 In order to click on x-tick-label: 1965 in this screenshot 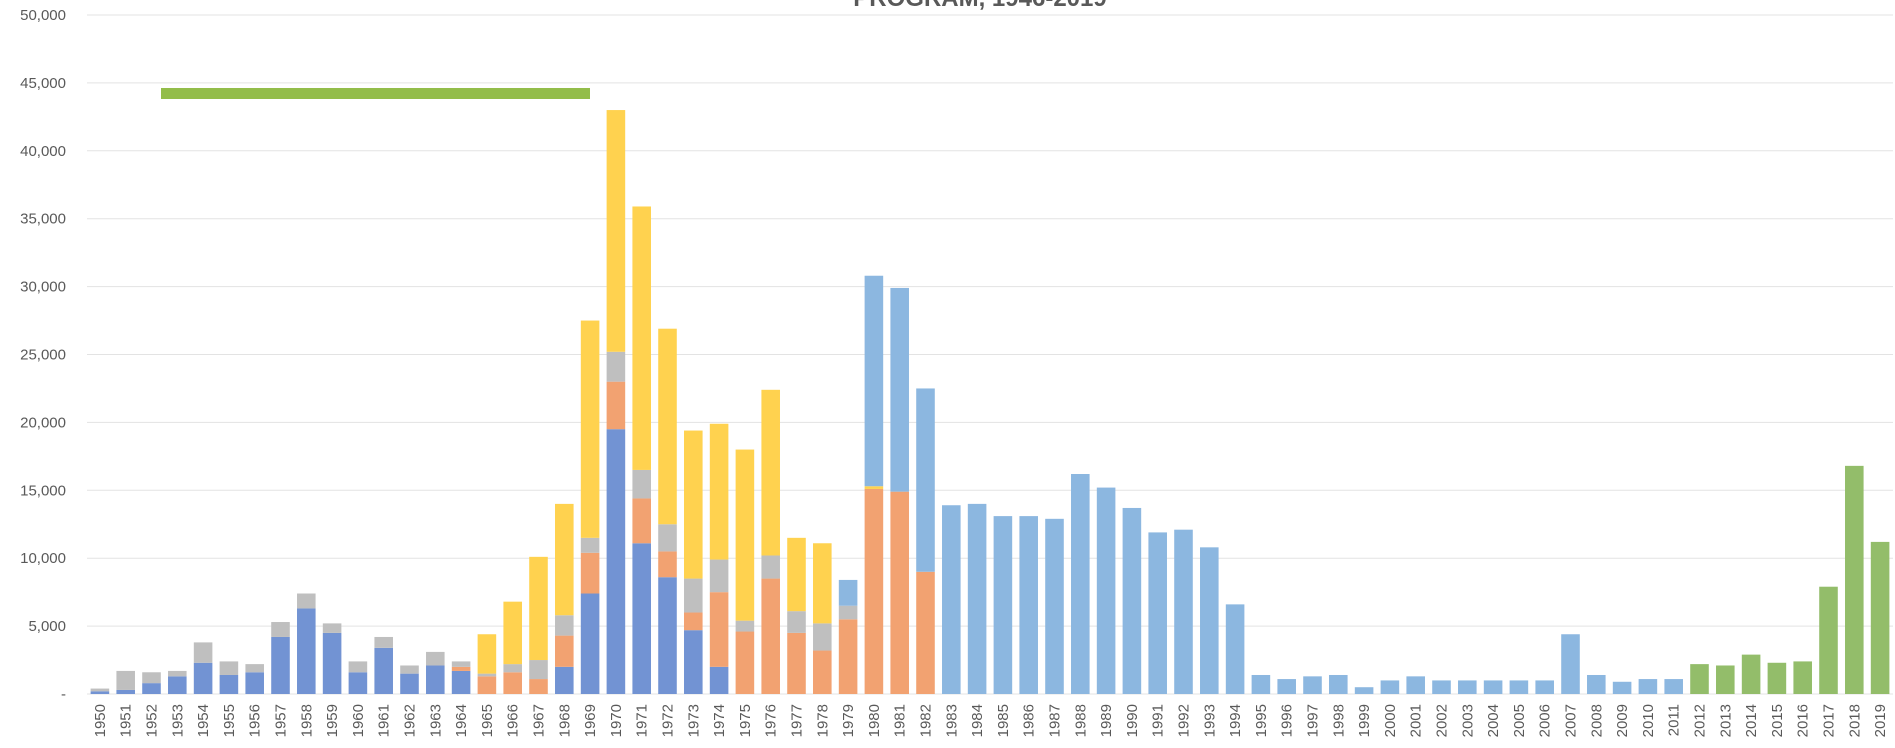, I will do `click(487, 720)`.